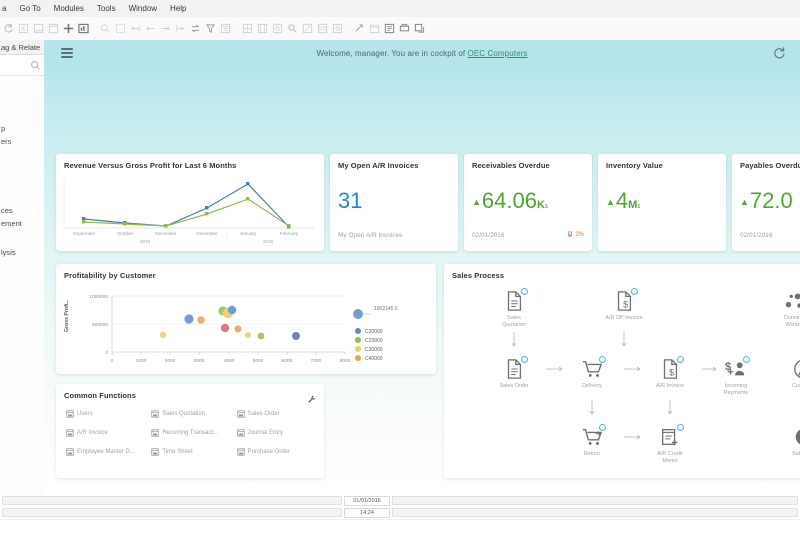  I want to click on widget-payables-overdue: Payables Overdue ▲72.0 02/01/2016, so click(766, 202).